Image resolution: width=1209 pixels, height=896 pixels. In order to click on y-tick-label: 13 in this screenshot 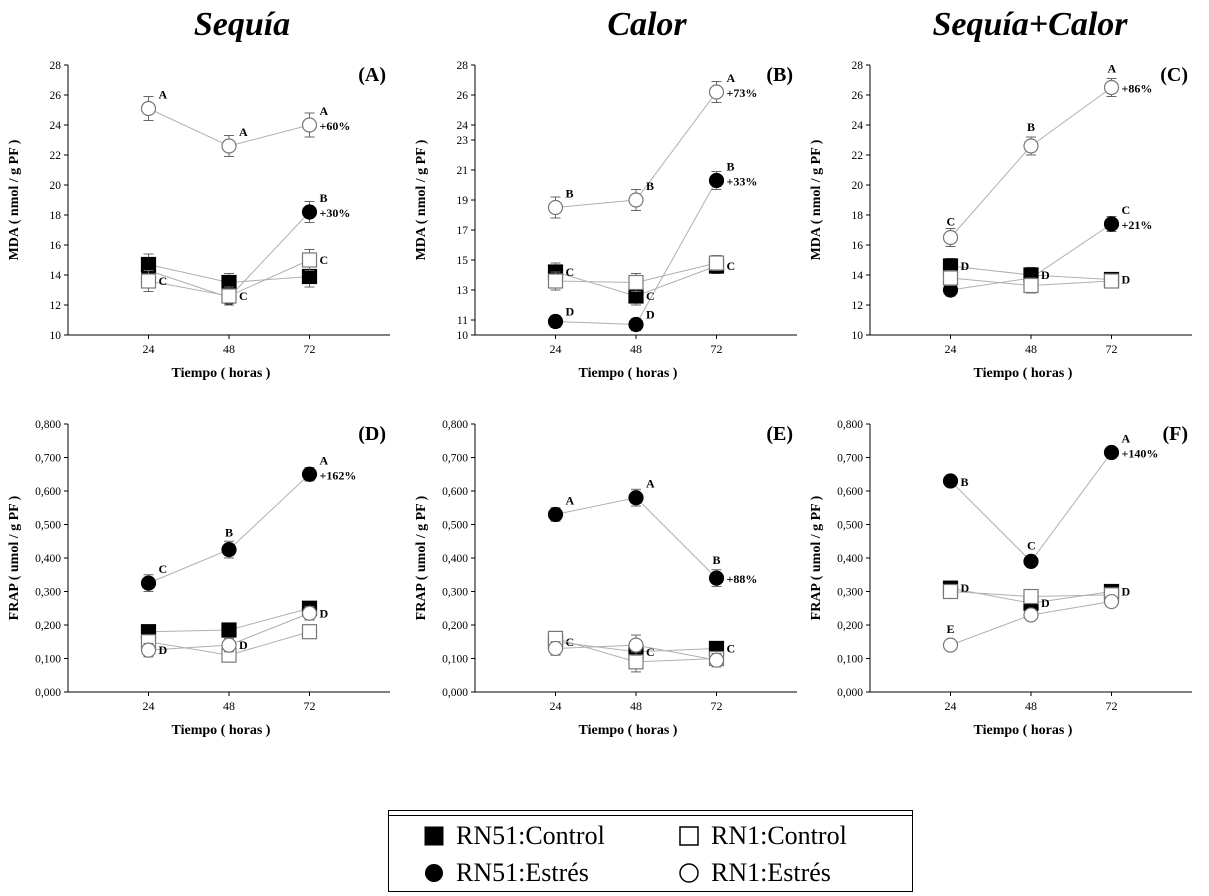, I will do `click(463, 291)`.